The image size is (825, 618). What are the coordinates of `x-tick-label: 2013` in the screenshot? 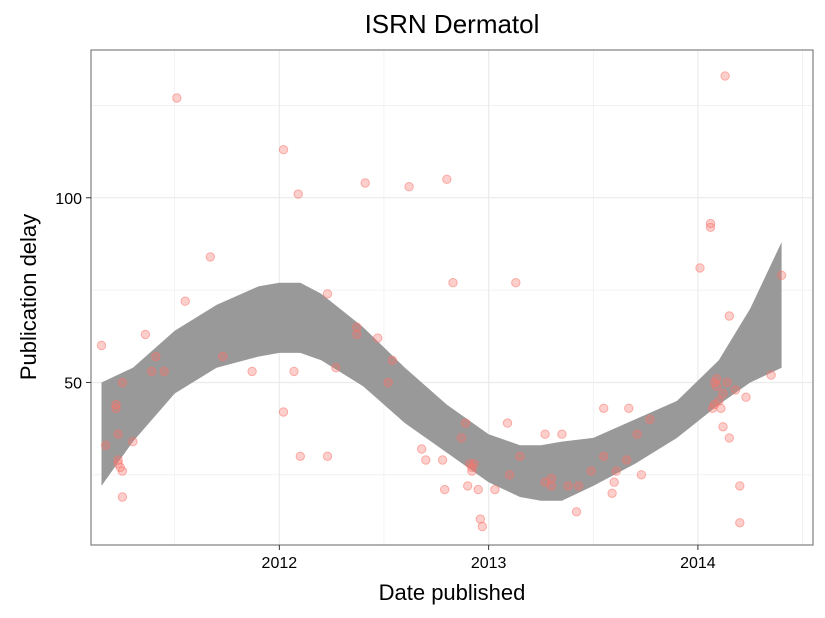 It's located at (489, 563).